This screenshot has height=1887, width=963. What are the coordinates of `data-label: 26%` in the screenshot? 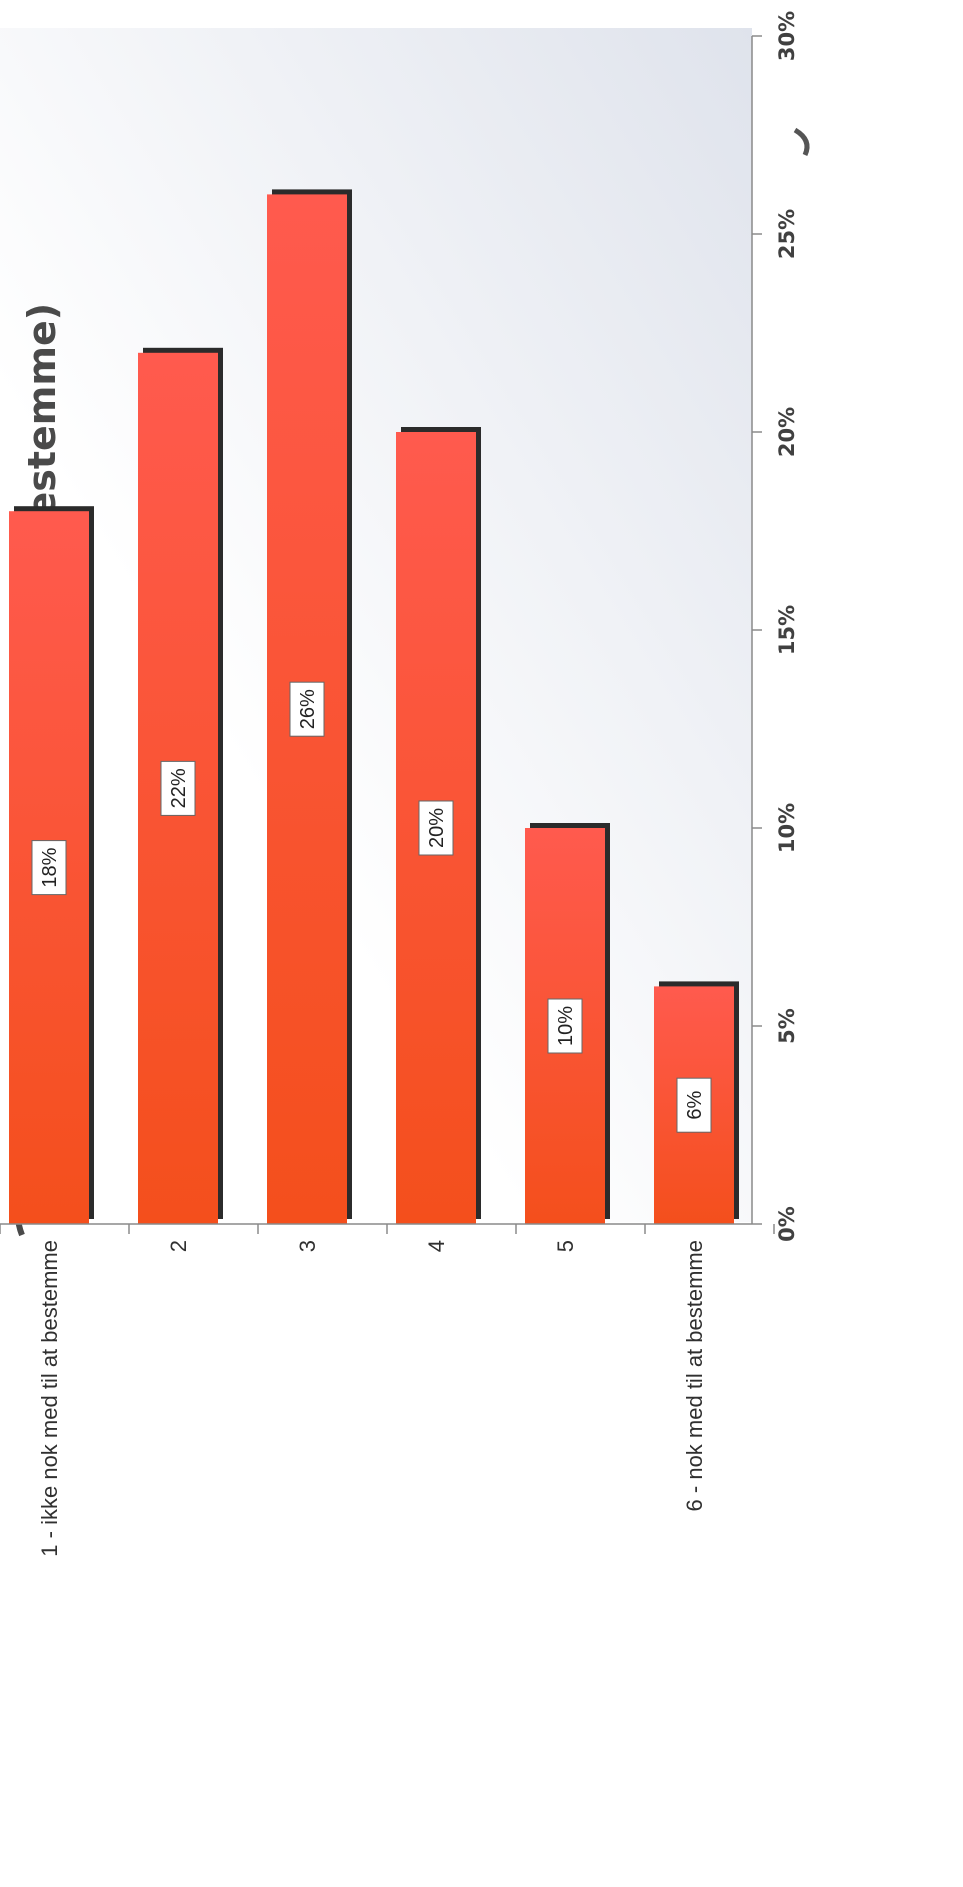 It's located at (307, 709).